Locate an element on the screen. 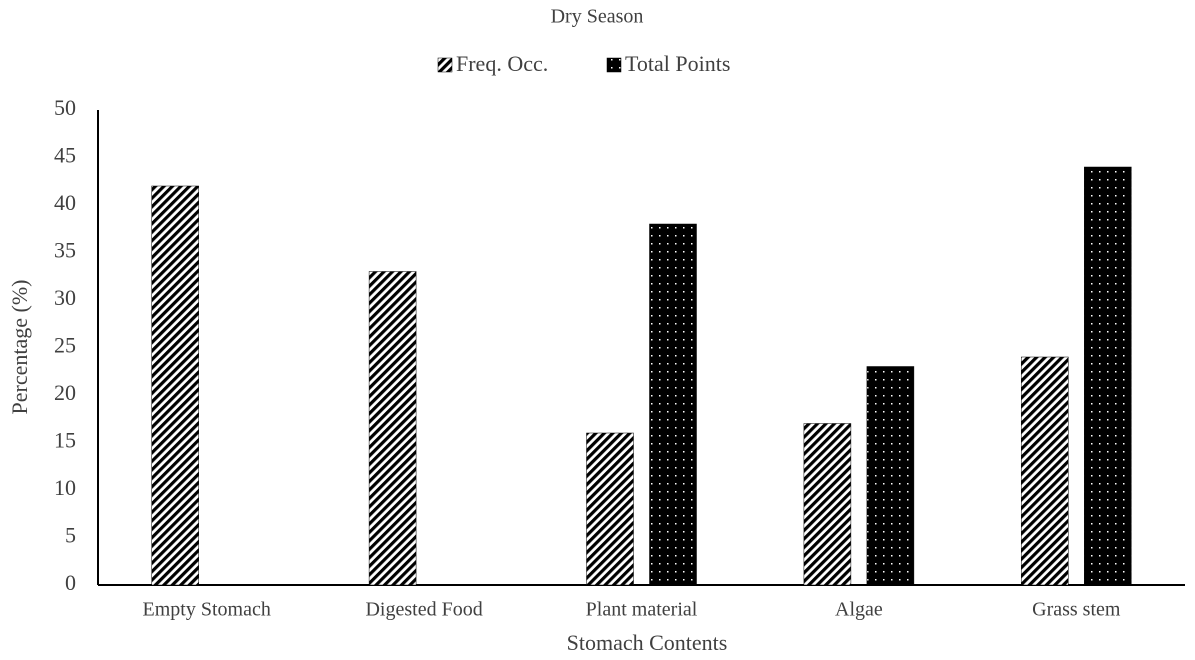 Image resolution: width=1195 pixels, height=660 pixels. x-tick-label: Digested Food is located at coordinates (423, 610).